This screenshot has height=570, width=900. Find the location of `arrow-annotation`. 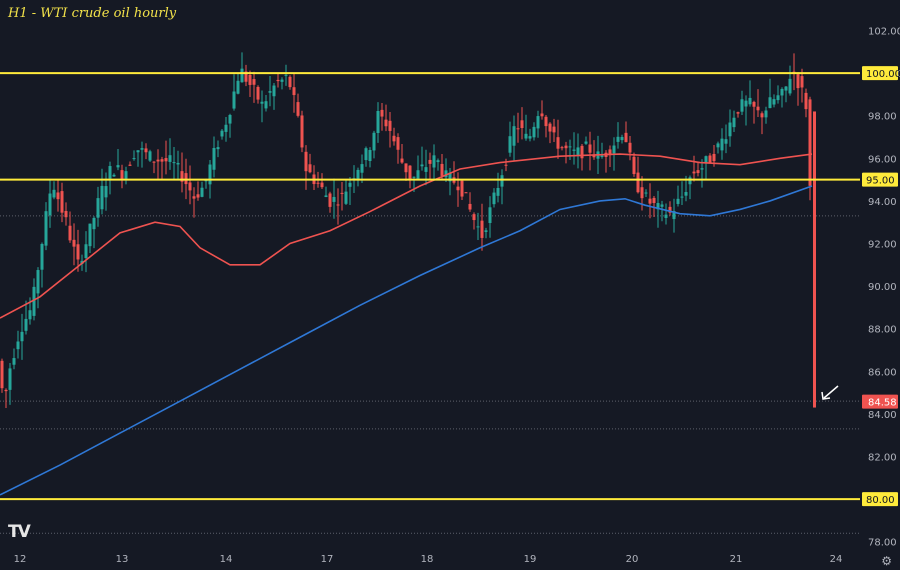

arrow-annotation is located at coordinates (830, 392).